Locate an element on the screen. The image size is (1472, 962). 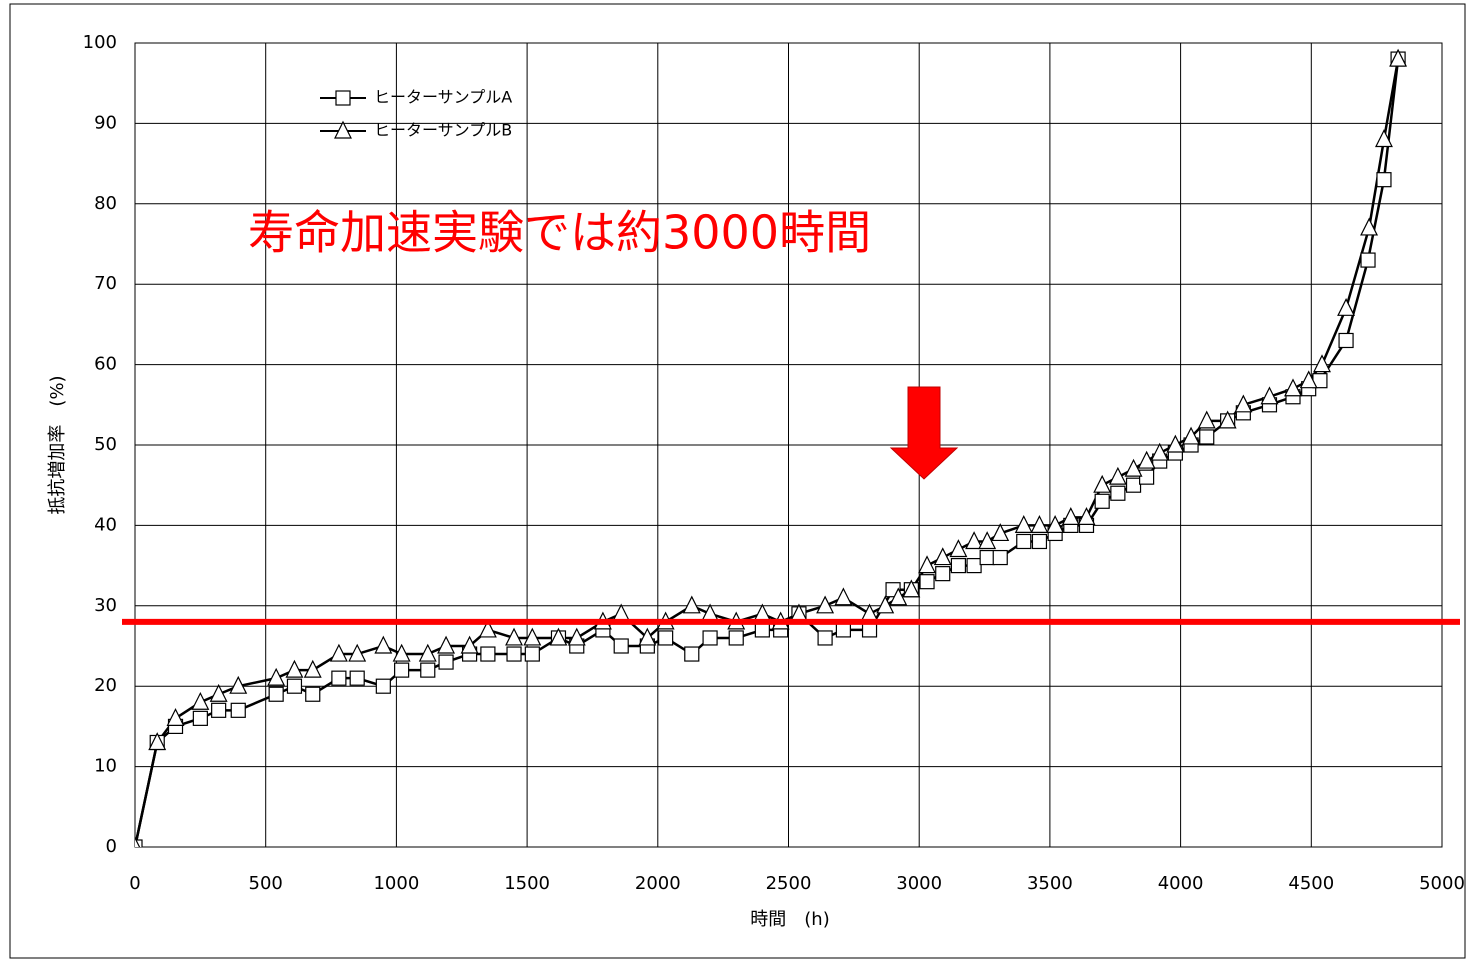
y-tick-label: 60 is located at coordinates (105, 364).